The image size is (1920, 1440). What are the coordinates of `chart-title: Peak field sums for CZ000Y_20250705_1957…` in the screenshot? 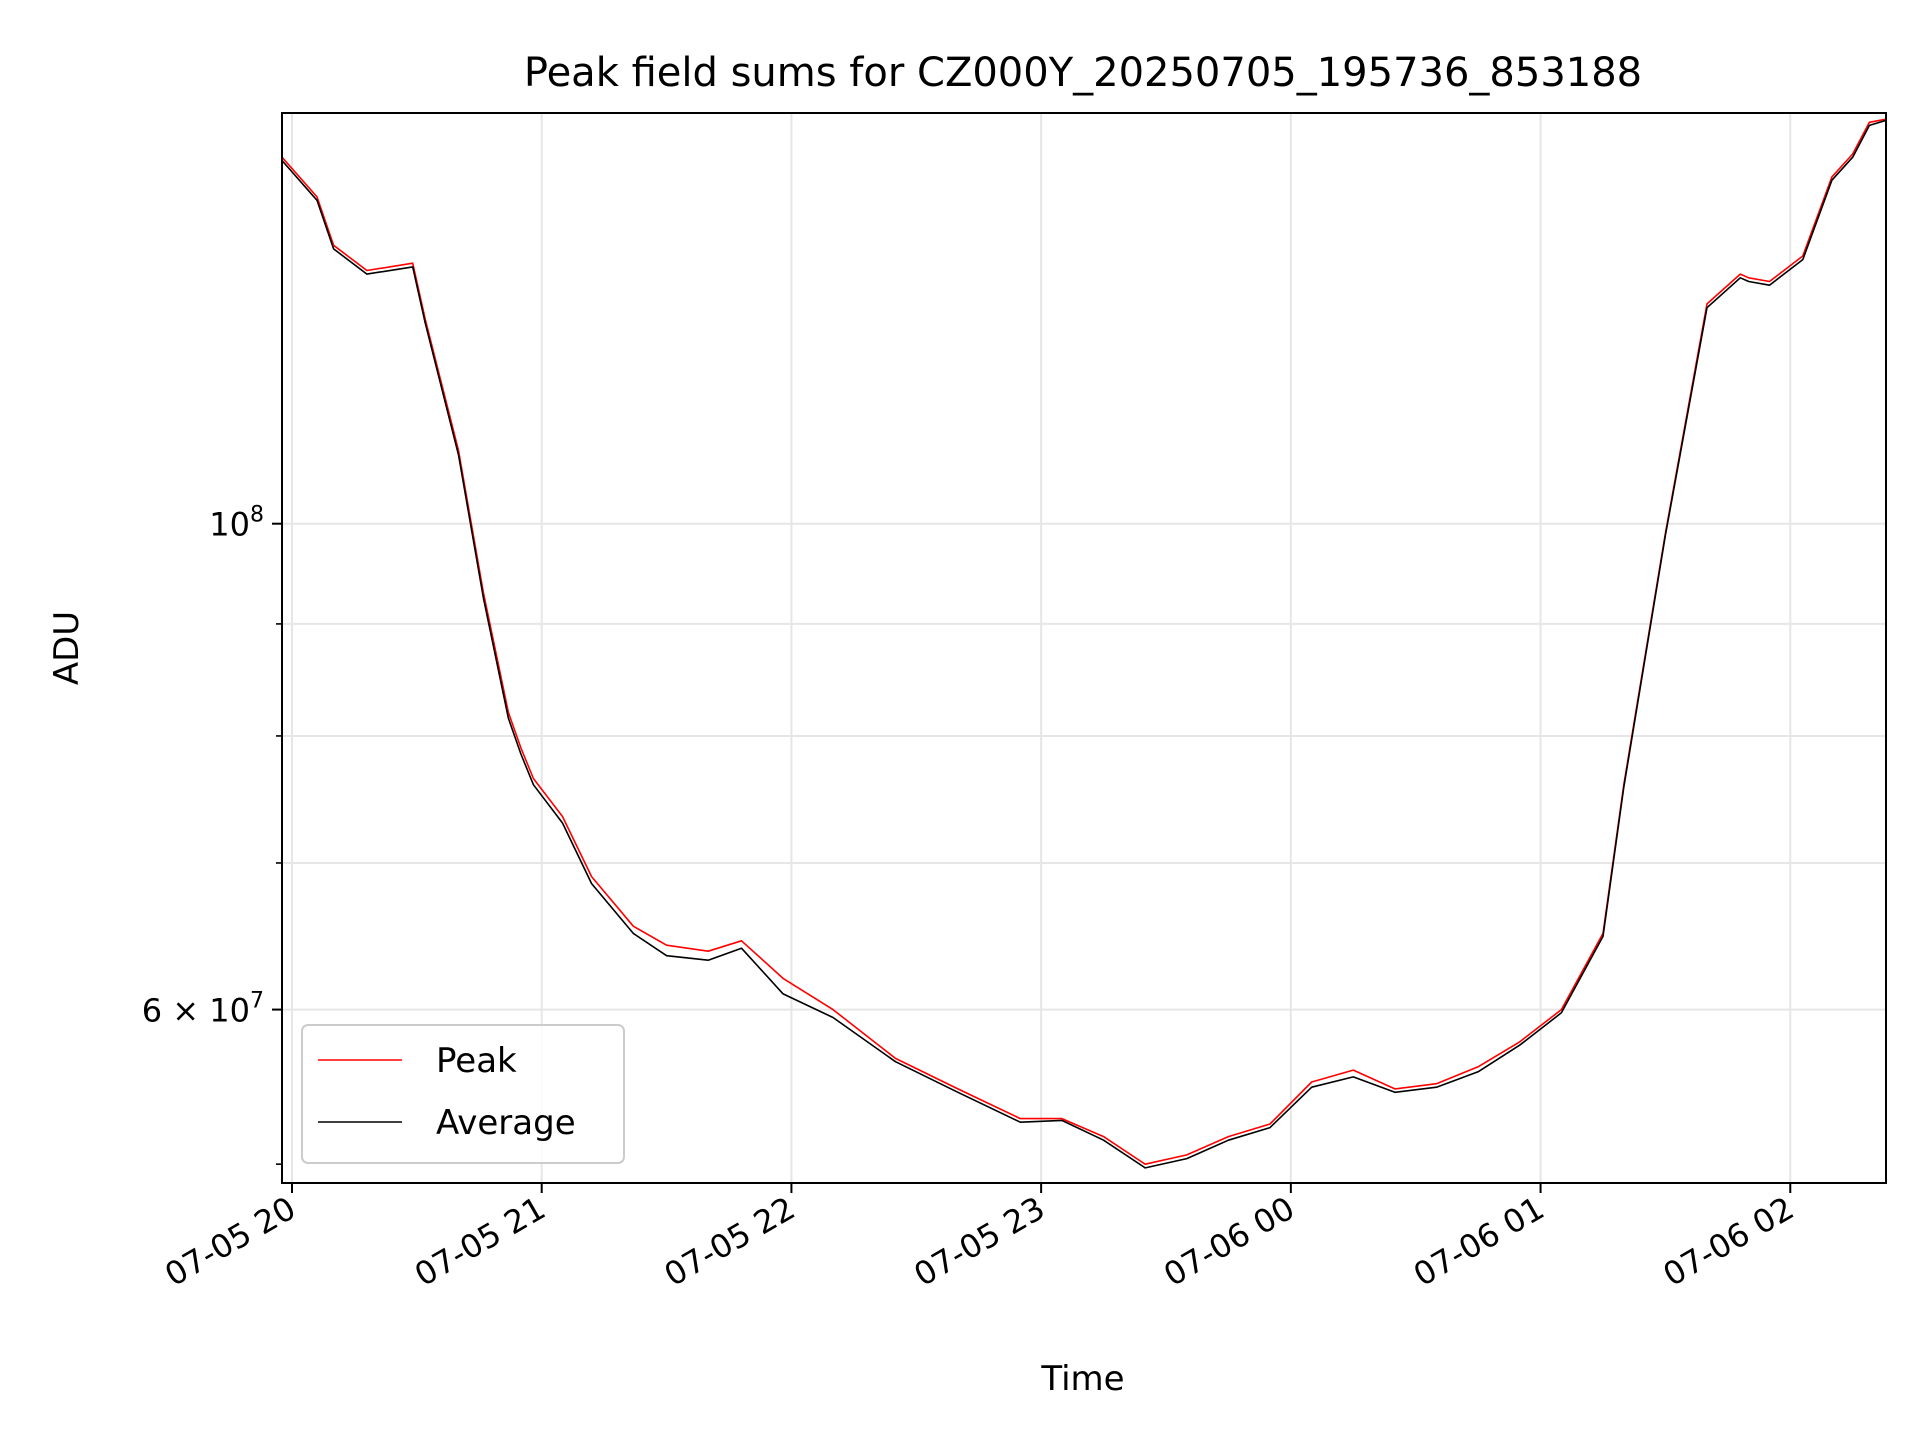 It's located at (1083, 73).